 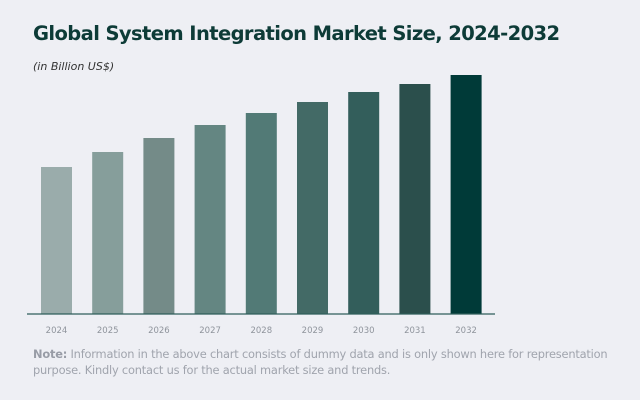 I want to click on x-tick-label: 2032, so click(x=466, y=331).